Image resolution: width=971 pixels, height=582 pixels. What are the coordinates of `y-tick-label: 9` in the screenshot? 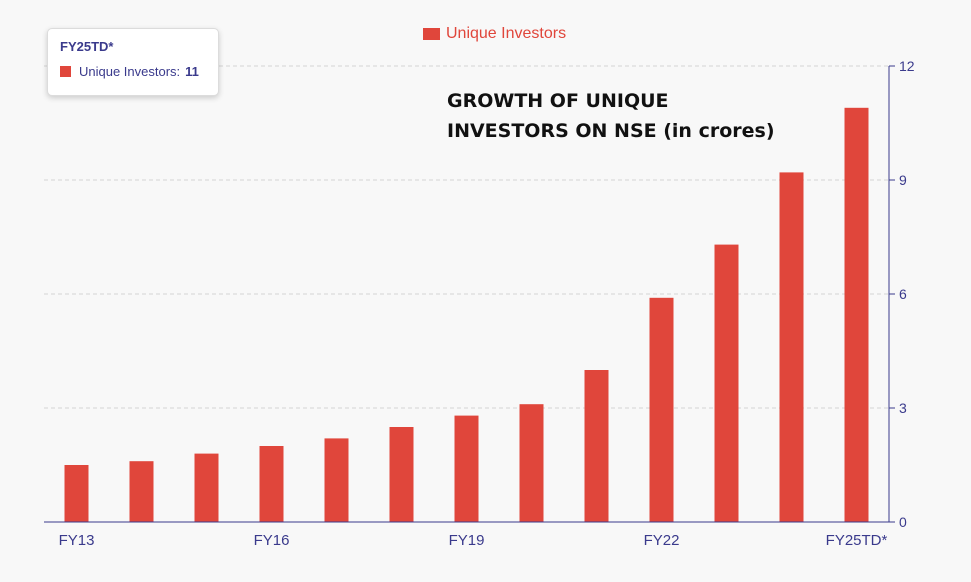 It's located at (903, 180).